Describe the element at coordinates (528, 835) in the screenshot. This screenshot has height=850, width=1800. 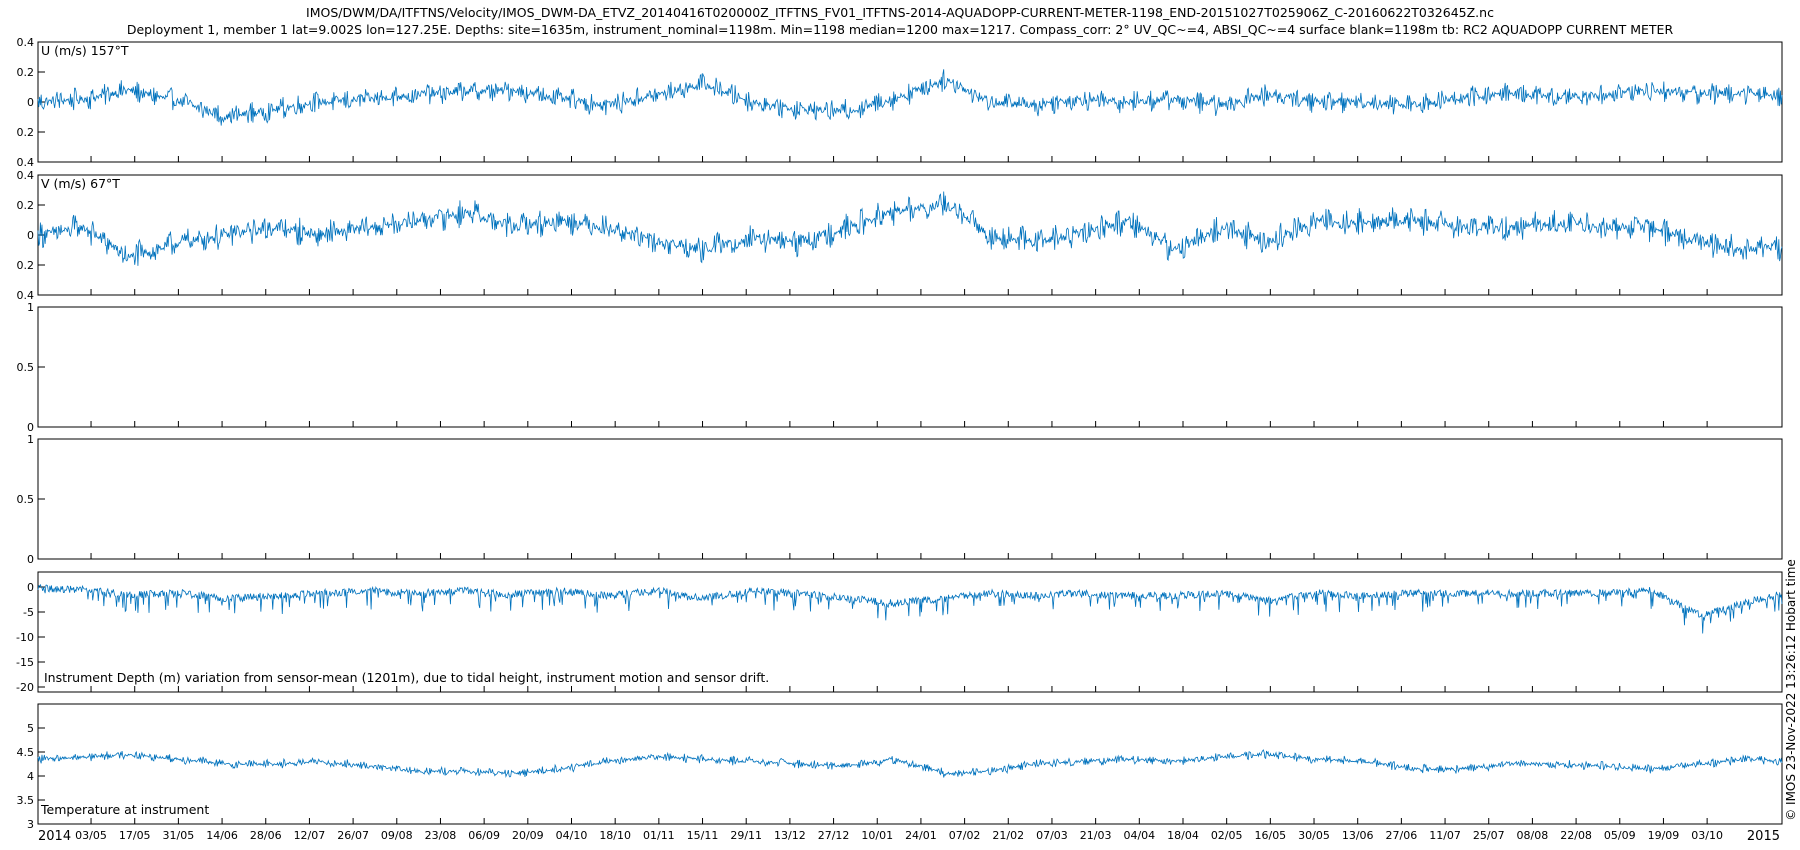
I see `xtick-label-10: 20/09` at that location.